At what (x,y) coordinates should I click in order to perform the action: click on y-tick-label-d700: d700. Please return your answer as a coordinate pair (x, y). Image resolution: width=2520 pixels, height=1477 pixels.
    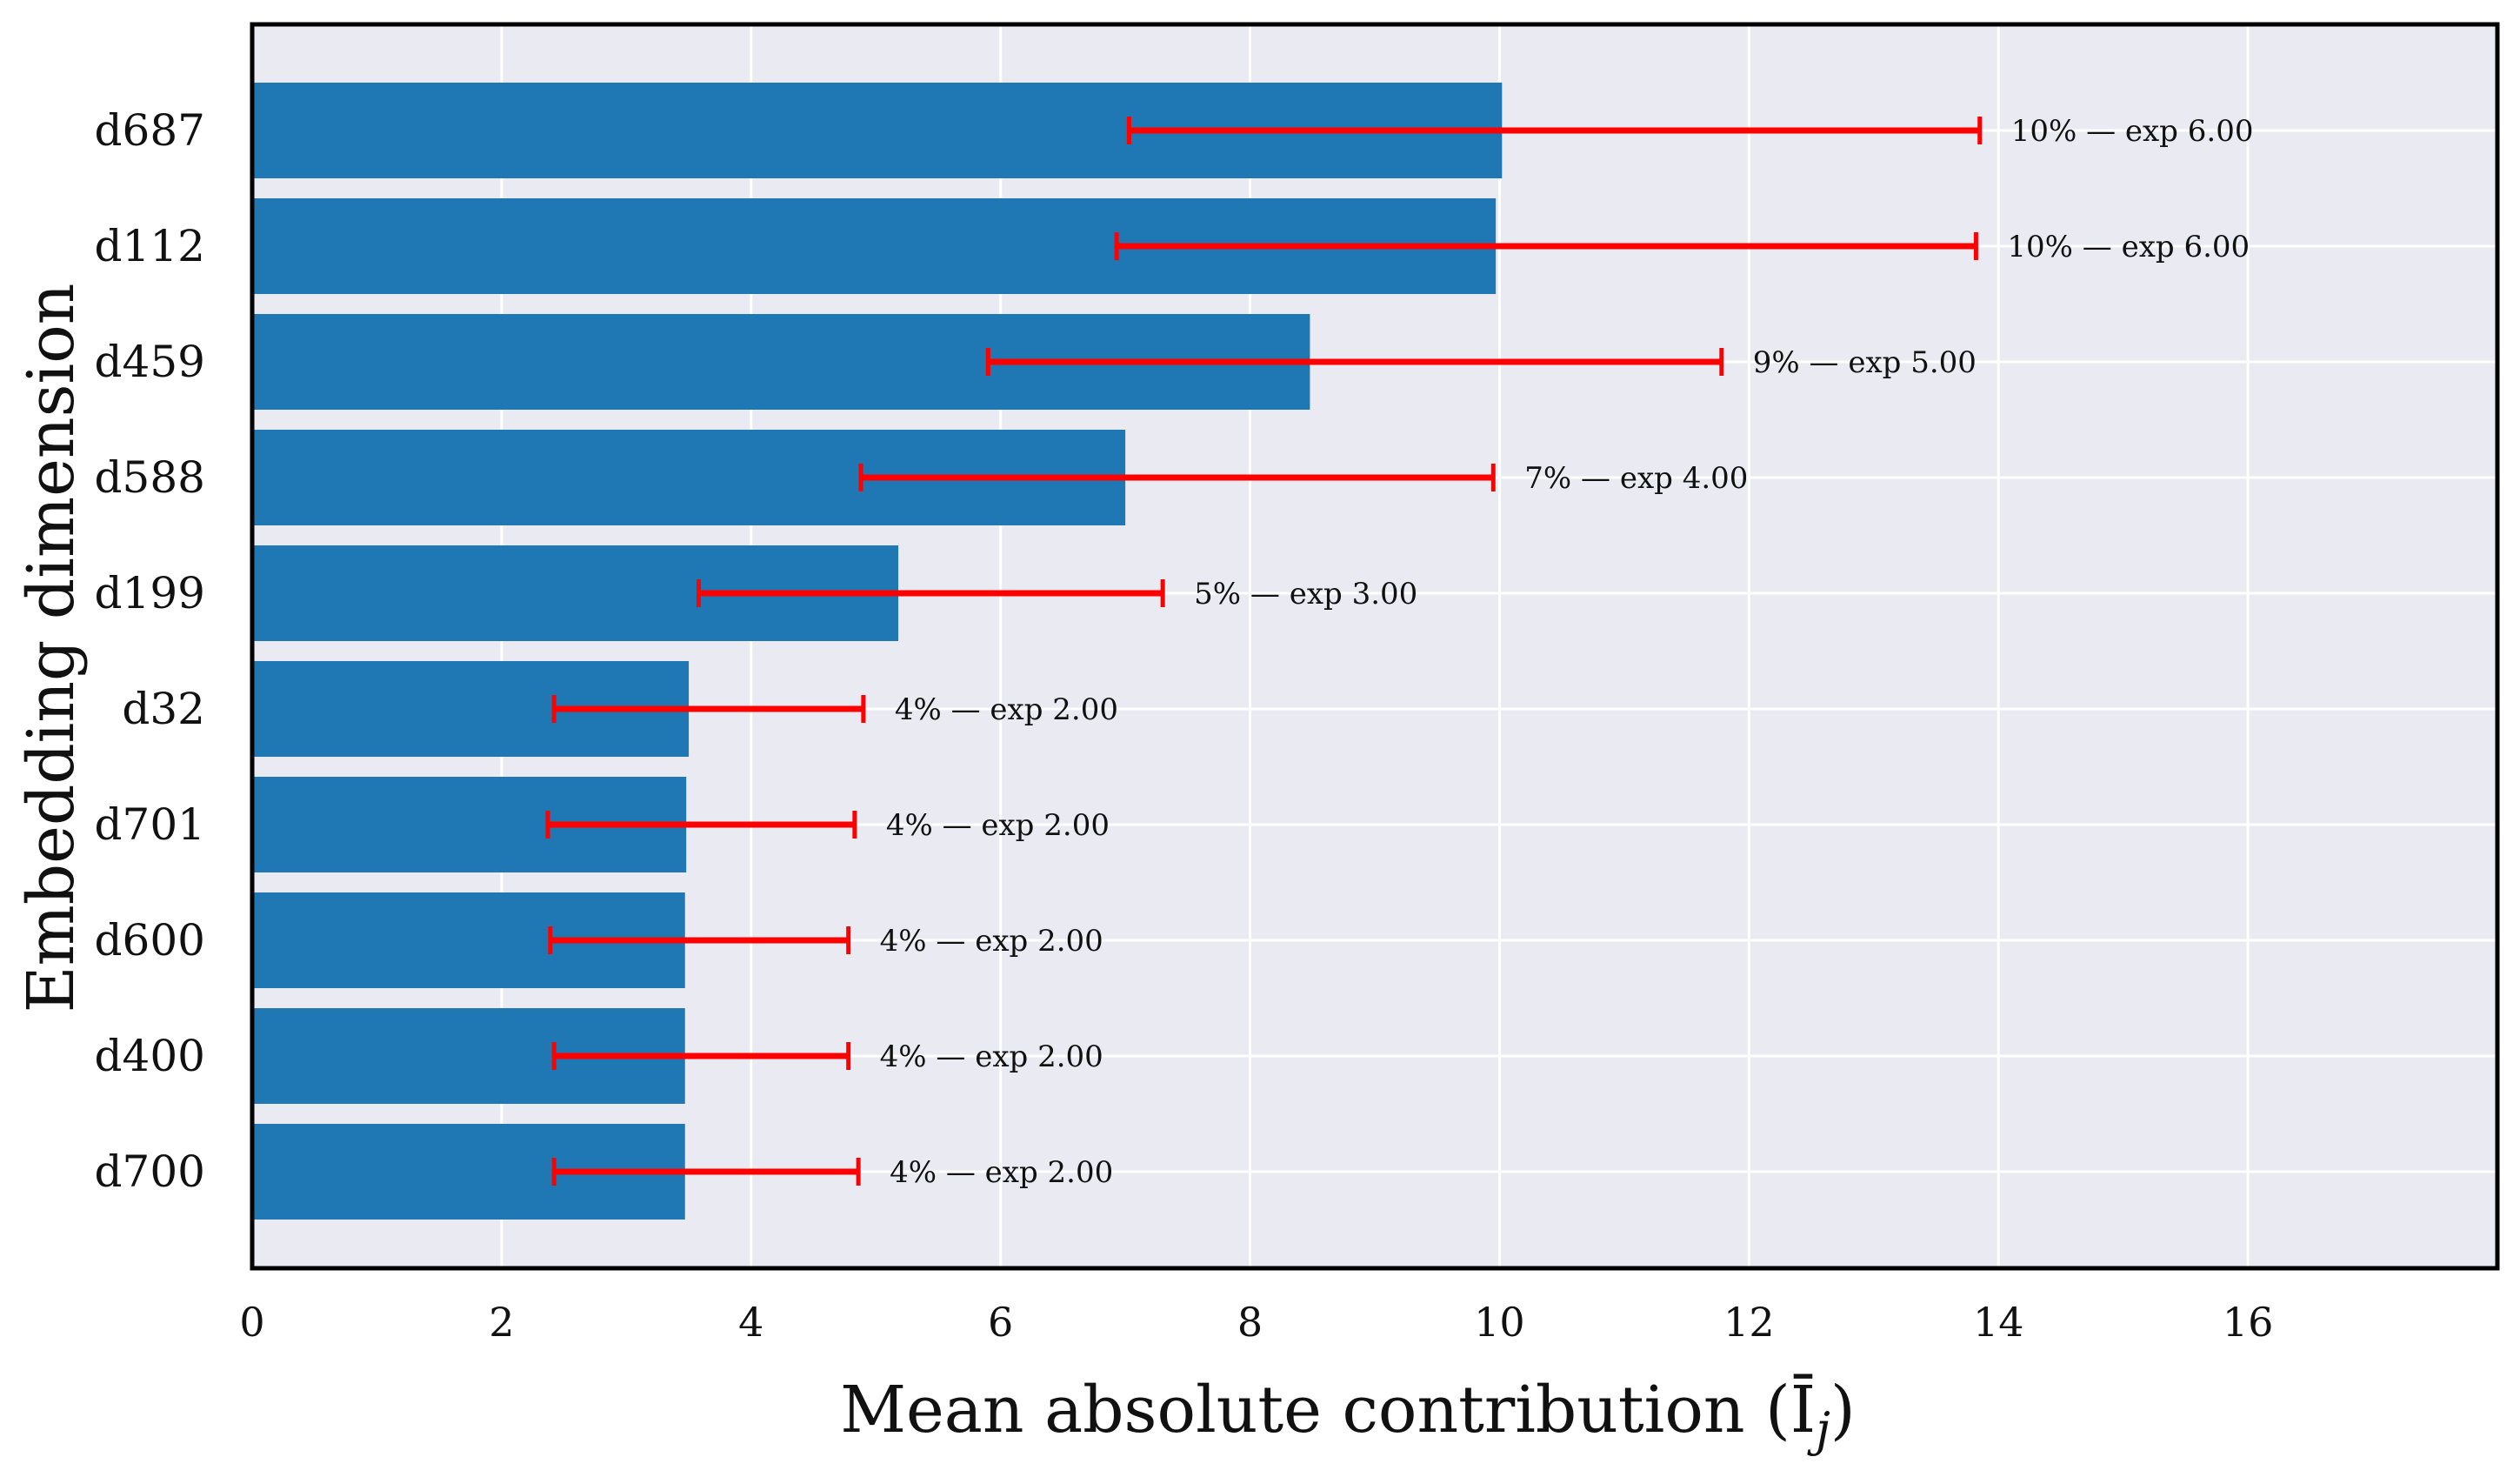
    Looking at the image, I should click on (150, 1171).